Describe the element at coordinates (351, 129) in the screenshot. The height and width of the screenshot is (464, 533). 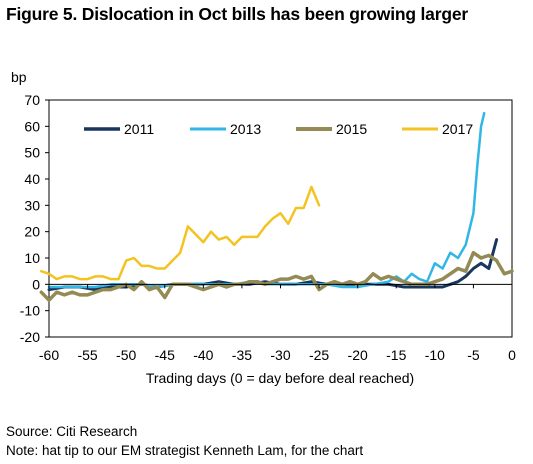
I see `legend-label-2015: 2015` at that location.